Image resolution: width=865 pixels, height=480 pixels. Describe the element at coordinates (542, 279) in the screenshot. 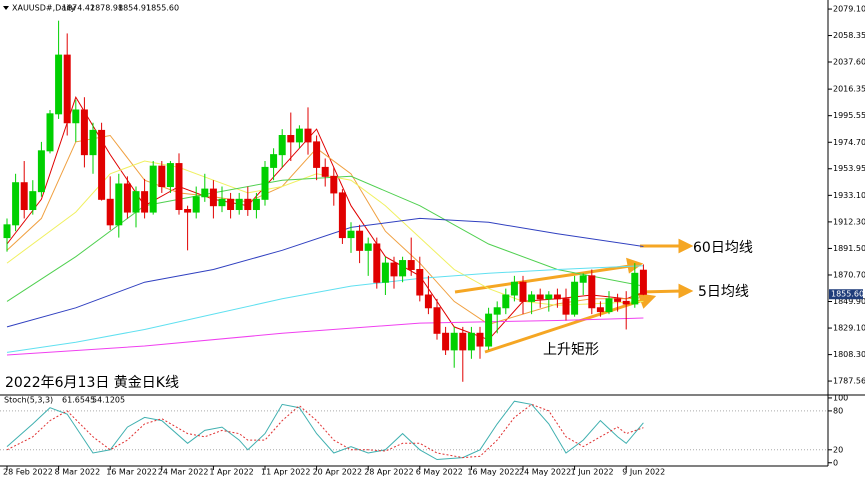

I see `trend-line` at that location.